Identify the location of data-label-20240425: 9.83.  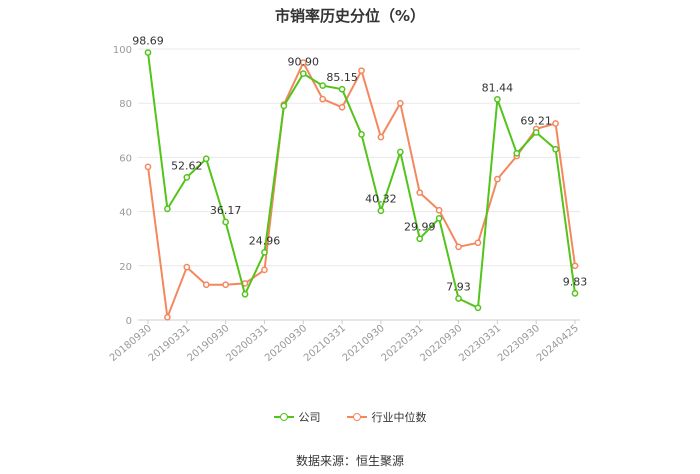
(575, 281).